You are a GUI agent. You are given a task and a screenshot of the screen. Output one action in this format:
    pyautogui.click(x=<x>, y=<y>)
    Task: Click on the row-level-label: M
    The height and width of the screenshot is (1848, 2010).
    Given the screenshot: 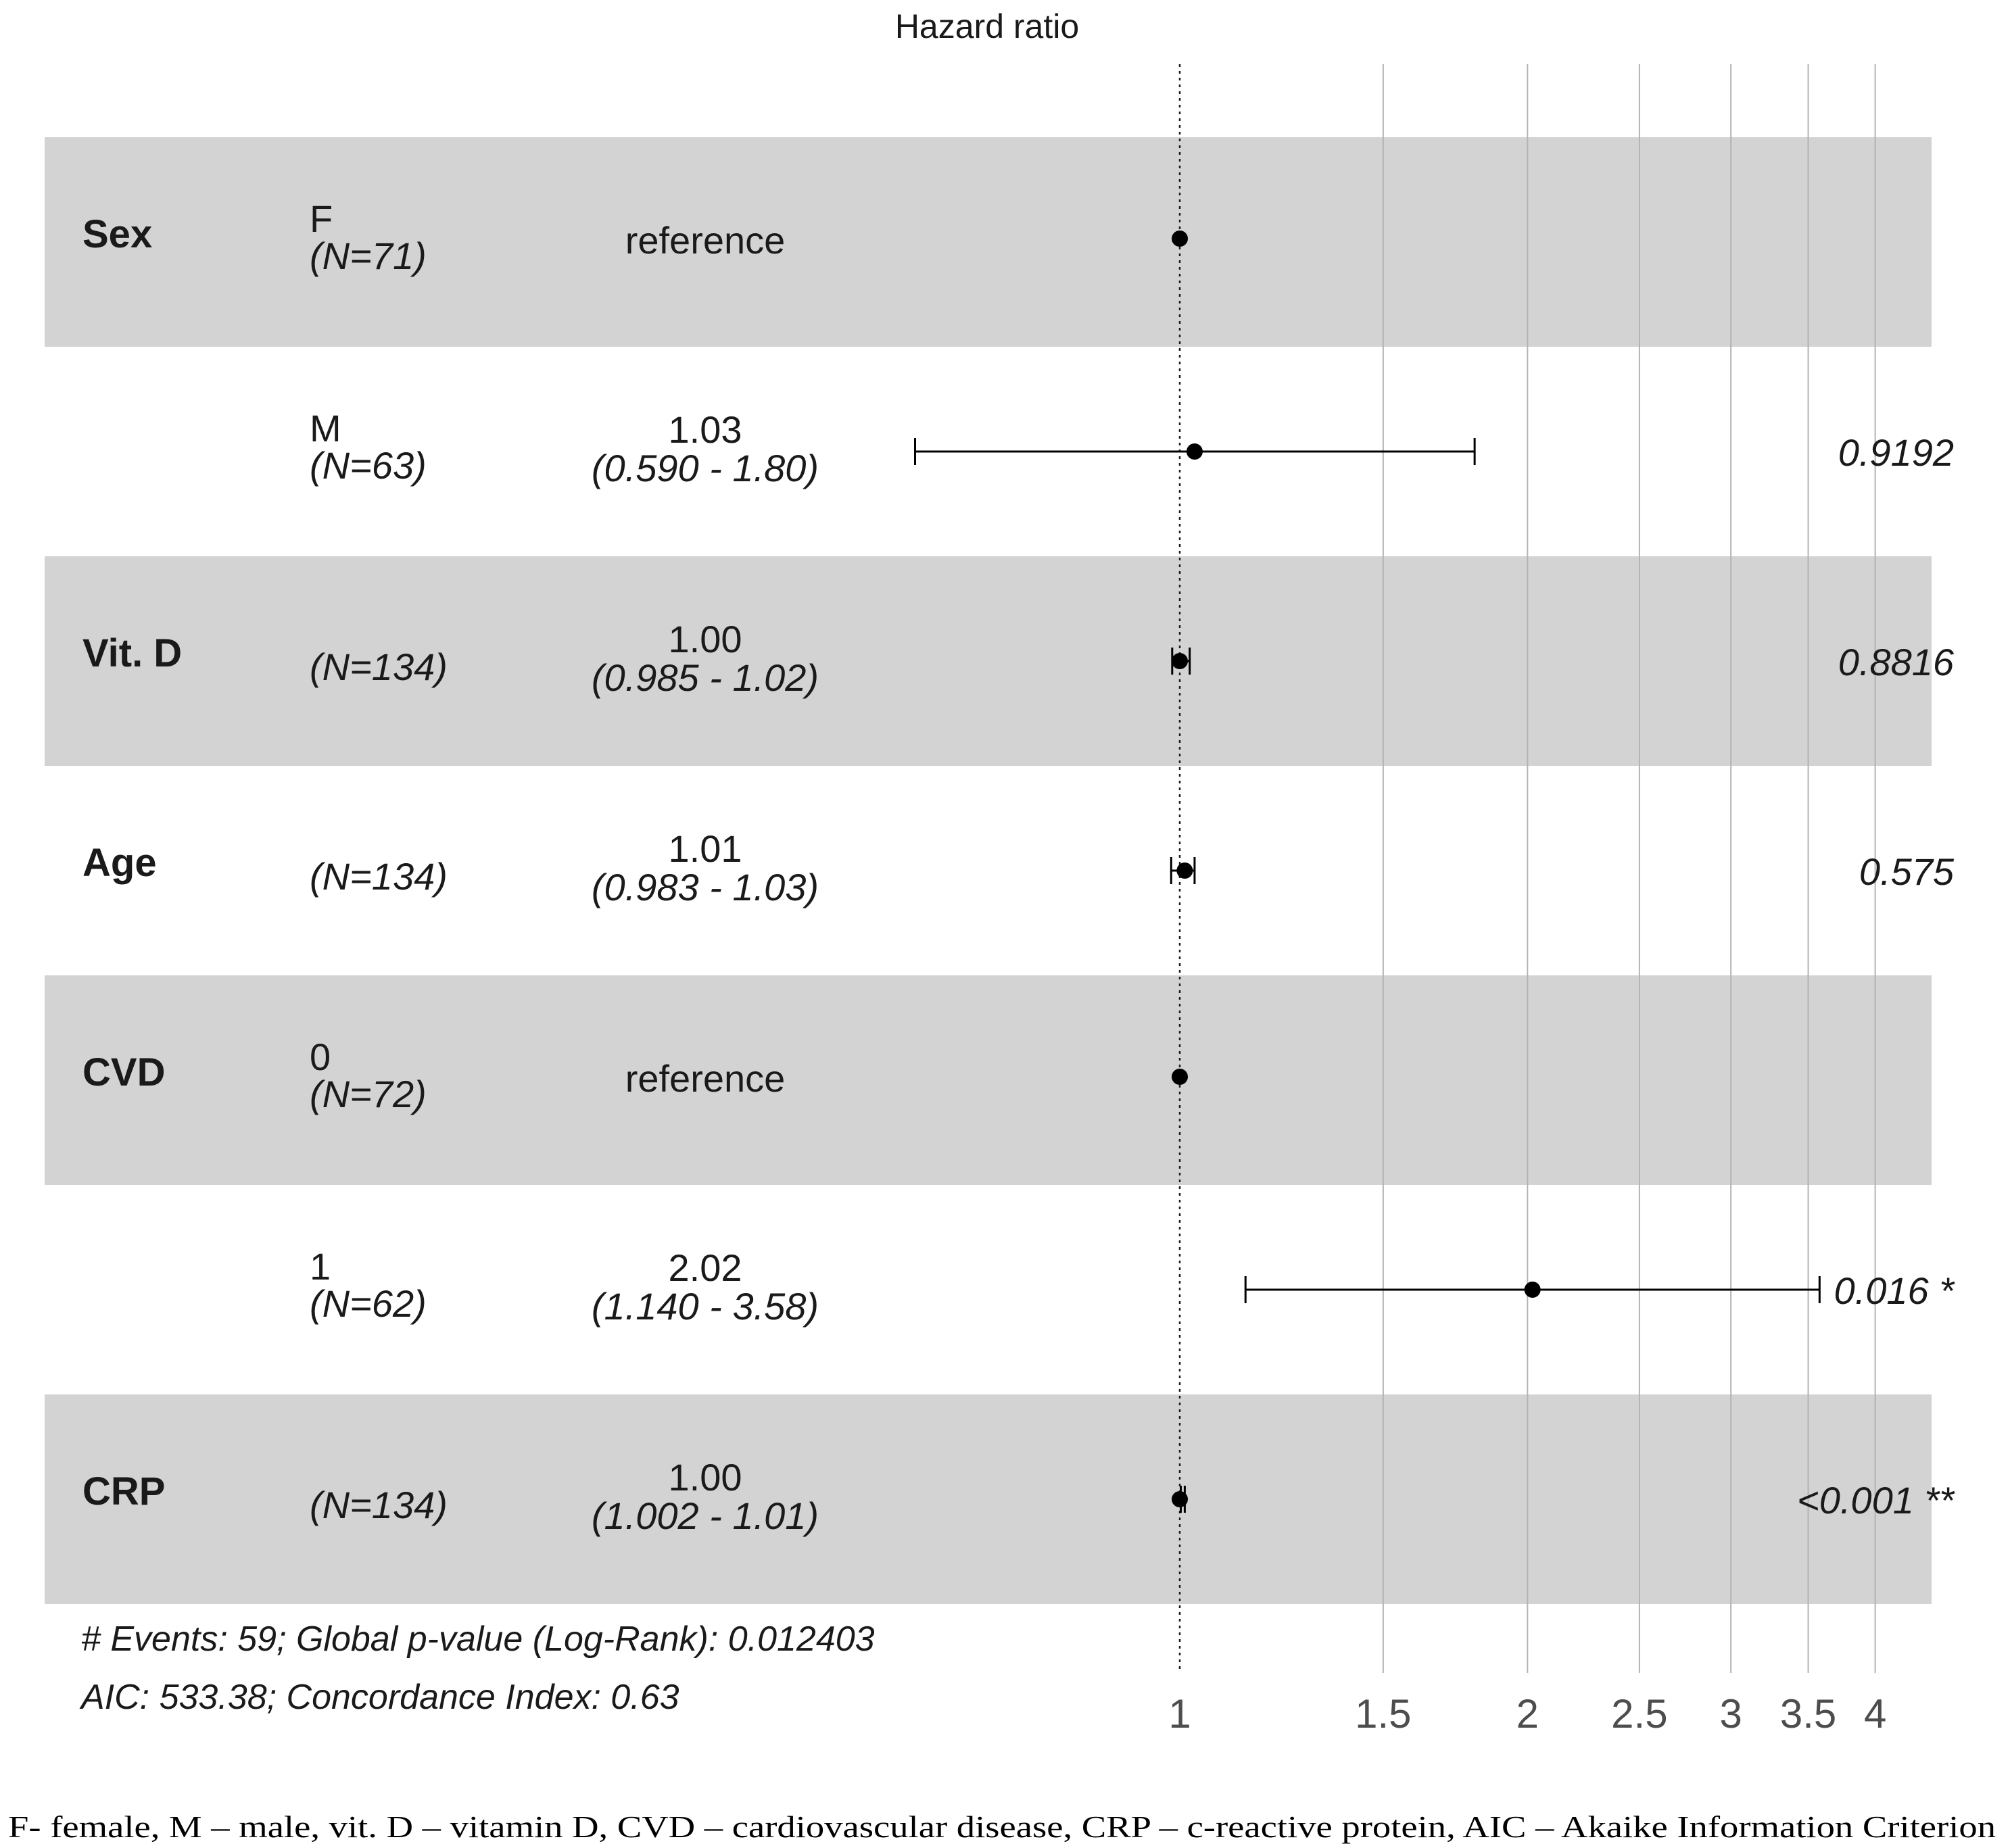 What is the action you would take?
    pyautogui.click(x=325, y=428)
    